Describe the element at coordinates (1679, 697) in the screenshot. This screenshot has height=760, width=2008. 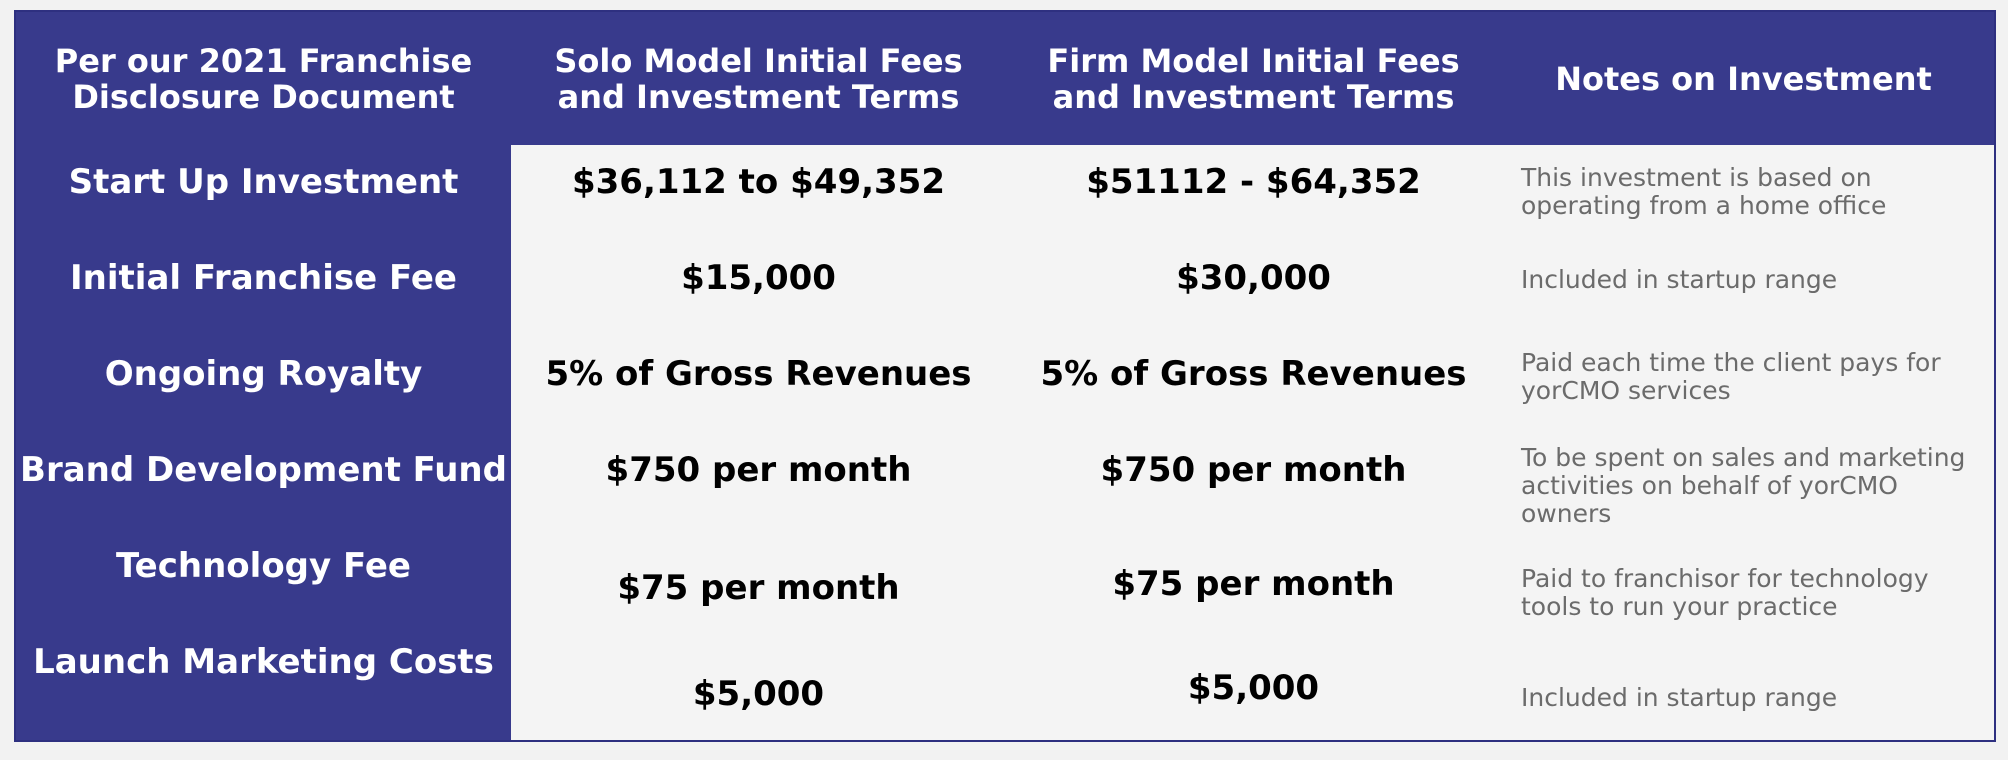
I see `note-launch-marketing-costs: Included in startup range` at that location.